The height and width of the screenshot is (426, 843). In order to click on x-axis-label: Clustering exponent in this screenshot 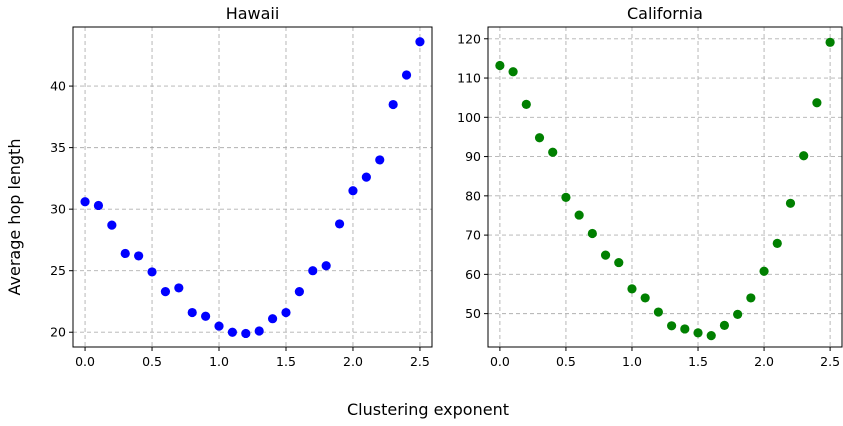, I will do `click(428, 409)`.